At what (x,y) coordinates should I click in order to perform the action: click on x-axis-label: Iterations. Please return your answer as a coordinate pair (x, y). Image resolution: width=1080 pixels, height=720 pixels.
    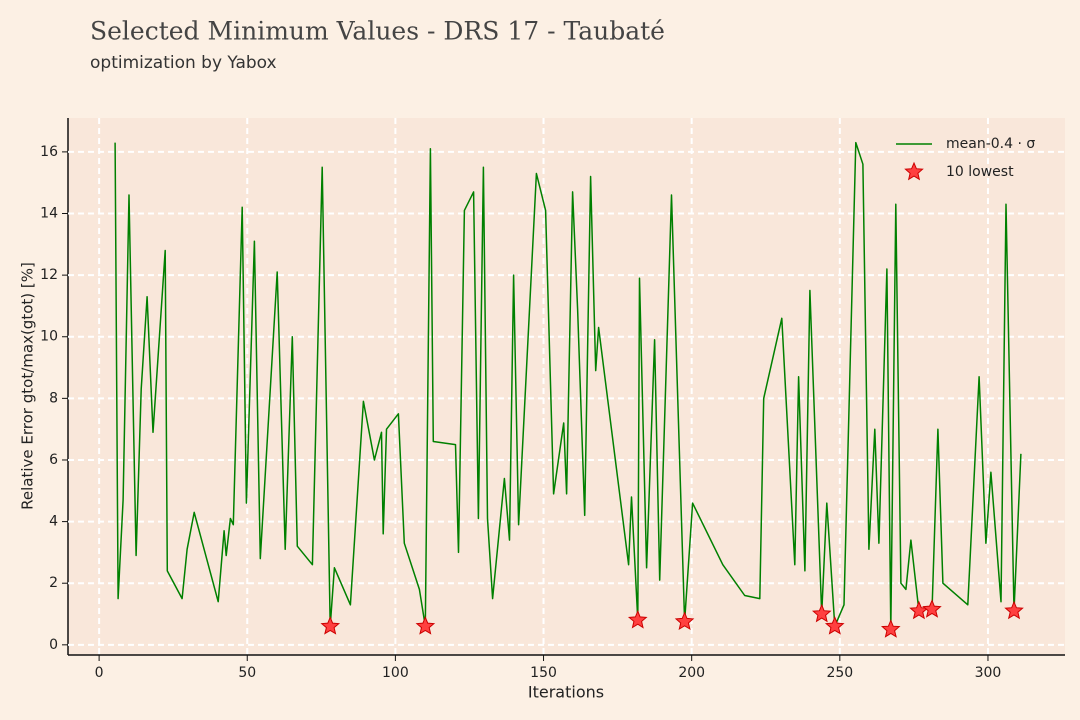
    Looking at the image, I should click on (566, 692).